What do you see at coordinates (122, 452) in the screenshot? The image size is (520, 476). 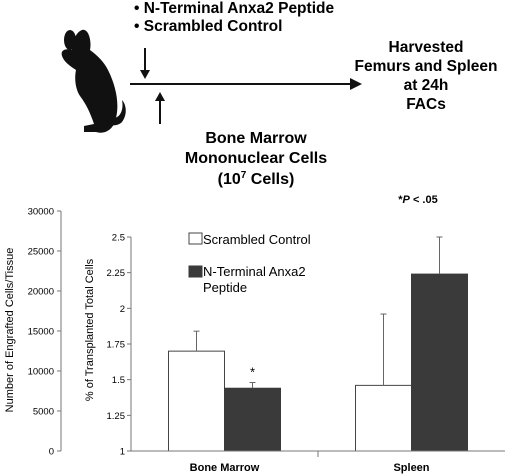 I see `y-tick-label: 1` at bounding box center [122, 452].